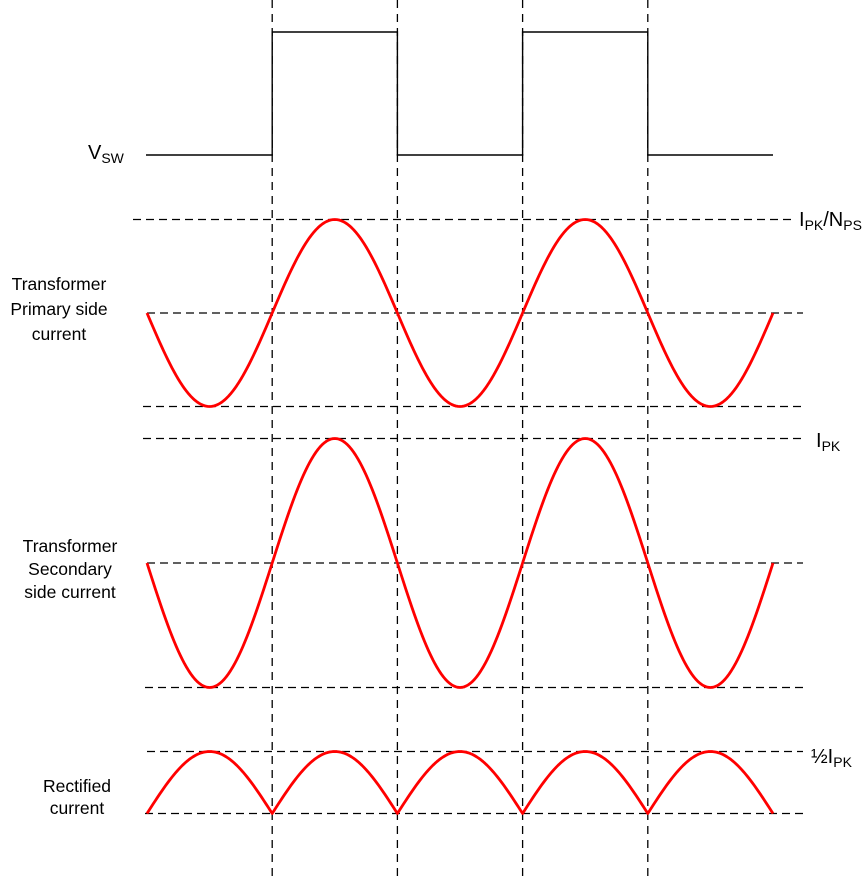 This screenshot has height=877, width=864. I want to click on half-ipk-label: ½IPK, so click(832, 758).